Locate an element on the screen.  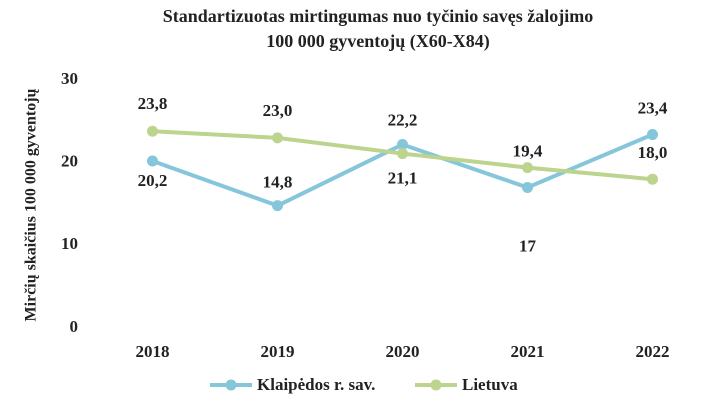
data-label: 18,0 is located at coordinates (653, 152).